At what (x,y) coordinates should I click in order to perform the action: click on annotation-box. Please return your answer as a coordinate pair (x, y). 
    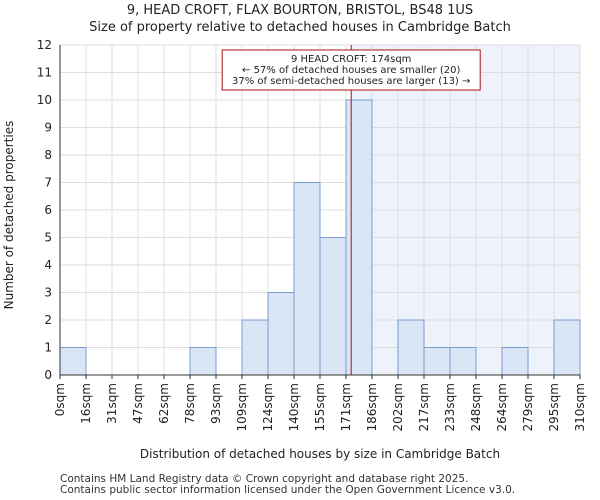
    Looking at the image, I should click on (351, 70).